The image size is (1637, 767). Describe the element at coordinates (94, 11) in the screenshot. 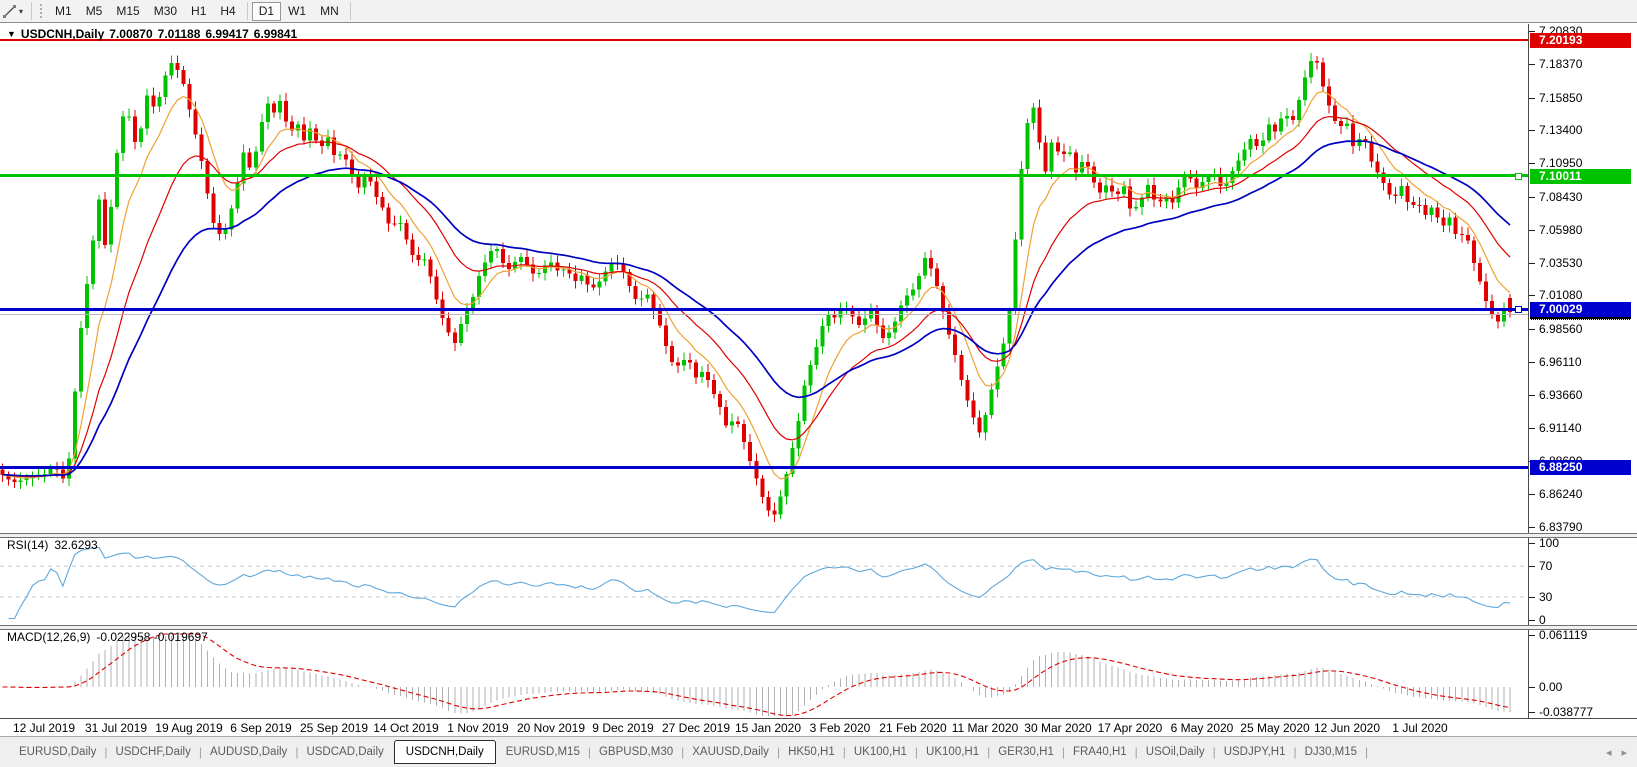

I see `timeframe-button-m5: M5` at that location.